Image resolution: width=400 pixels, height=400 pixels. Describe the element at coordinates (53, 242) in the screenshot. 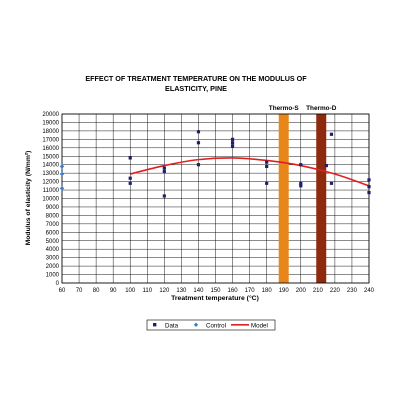

I see `y-tick-label: 5000` at that location.